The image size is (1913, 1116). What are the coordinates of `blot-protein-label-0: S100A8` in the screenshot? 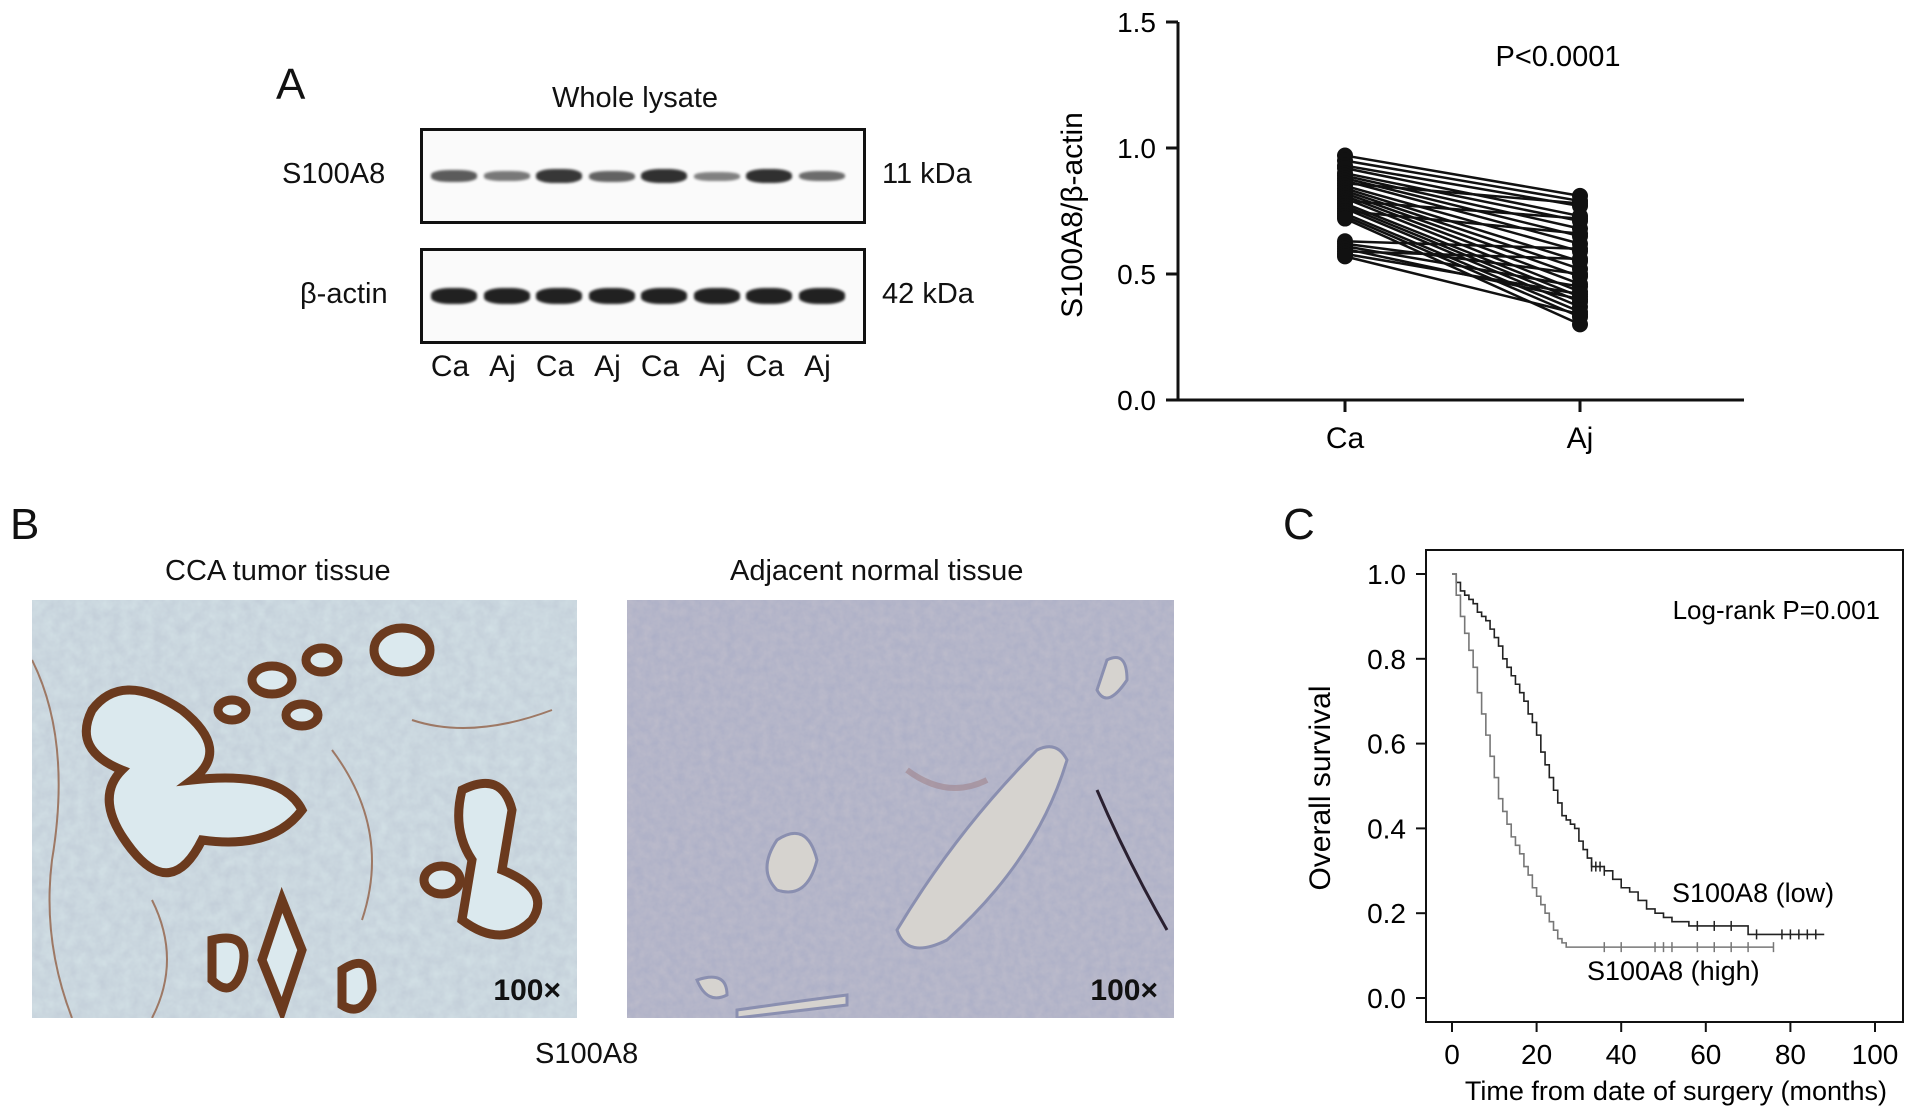 It's located at (334, 174).